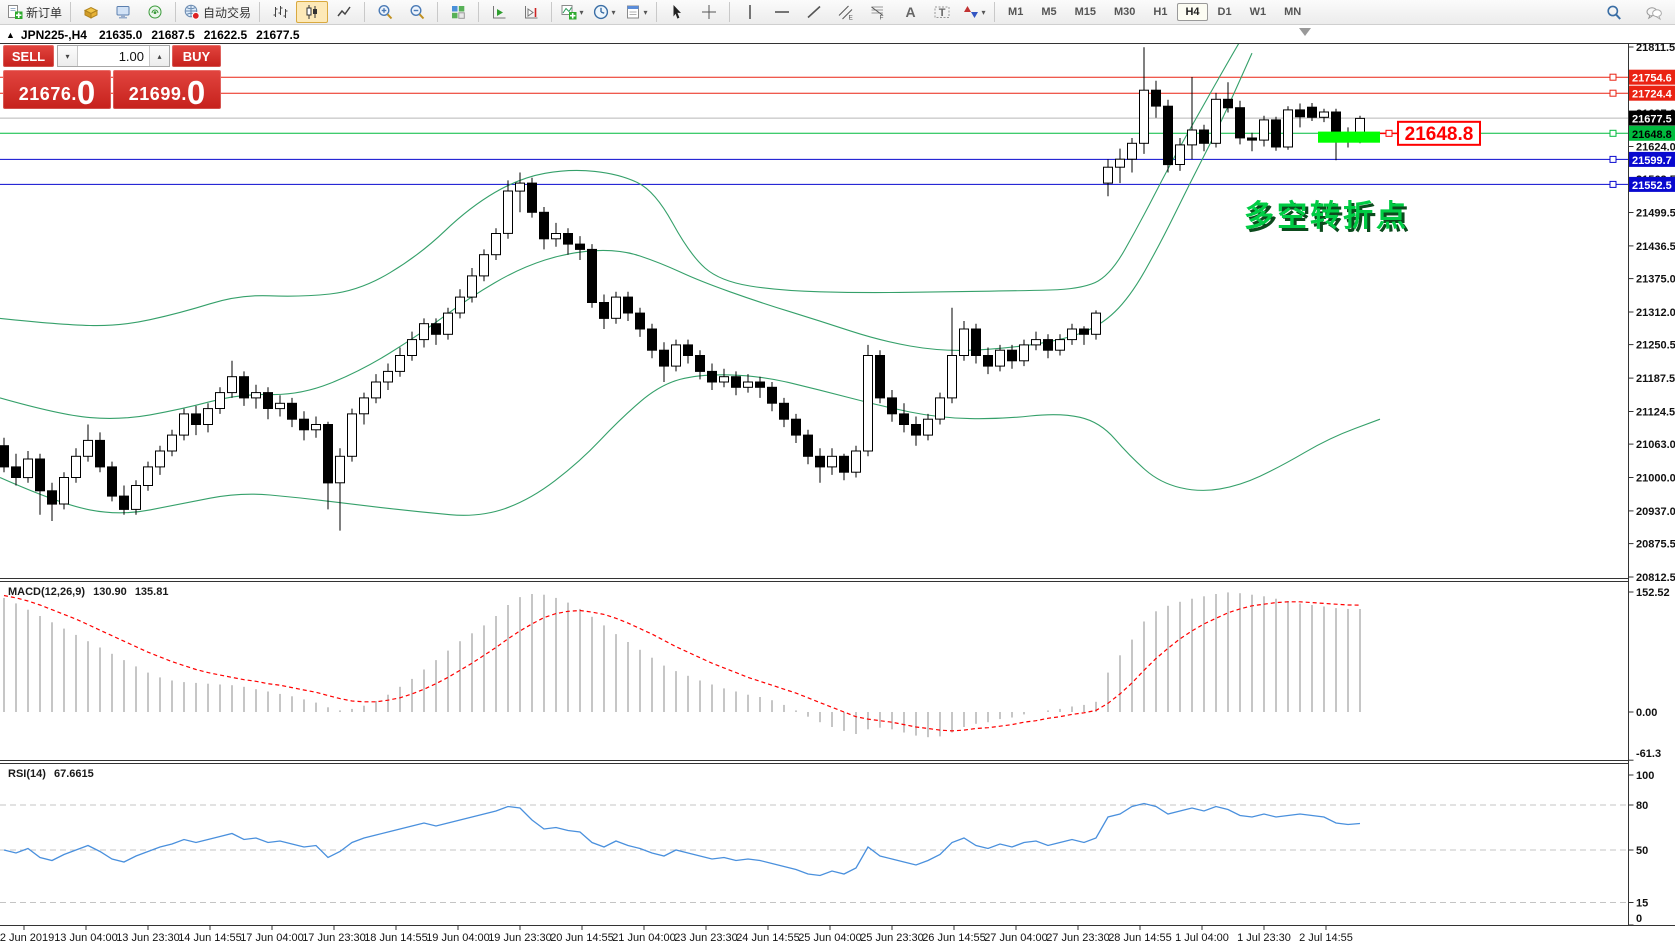 The image size is (1675, 950). I want to click on candlestick-chart-icon, so click(312, 12).